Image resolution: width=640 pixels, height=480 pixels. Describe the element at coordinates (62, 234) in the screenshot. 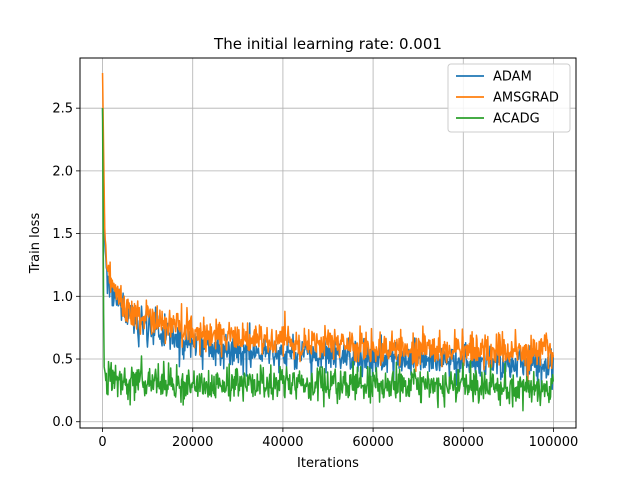

I see `y-tick-label: 1.5` at that location.